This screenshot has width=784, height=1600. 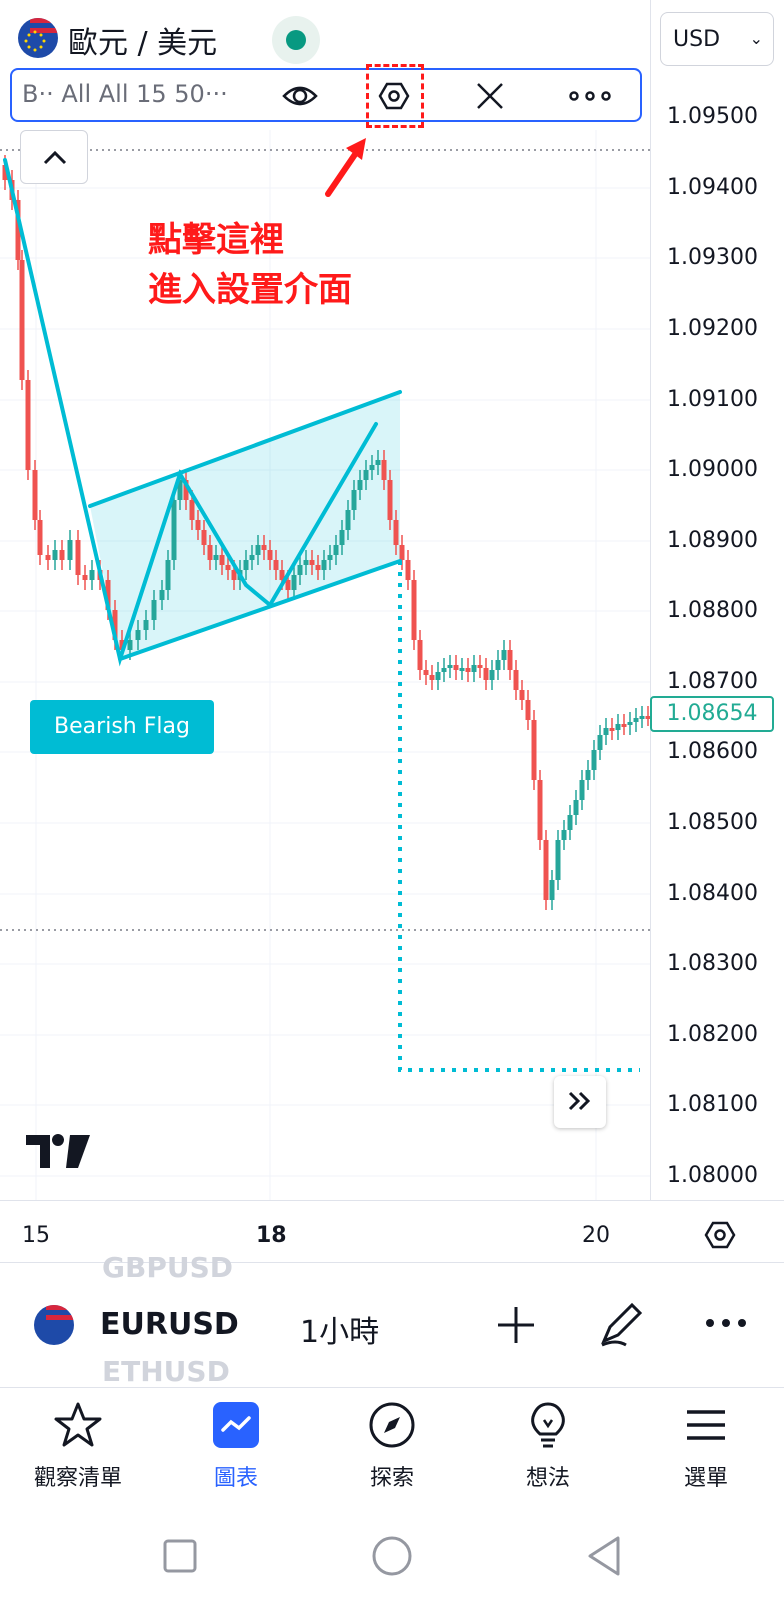 What do you see at coordinates (392, 1425) in the screenshot?
I see `compass-icon` at bounding box center [392, 1425].